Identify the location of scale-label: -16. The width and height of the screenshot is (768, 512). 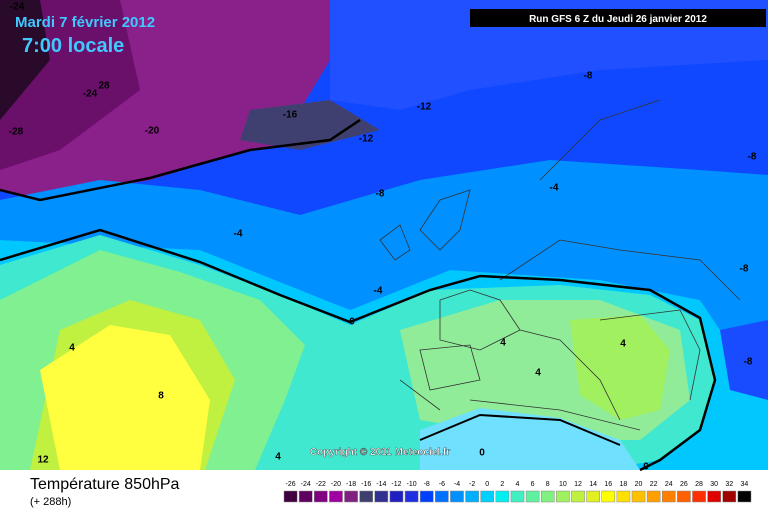
(366, 484).